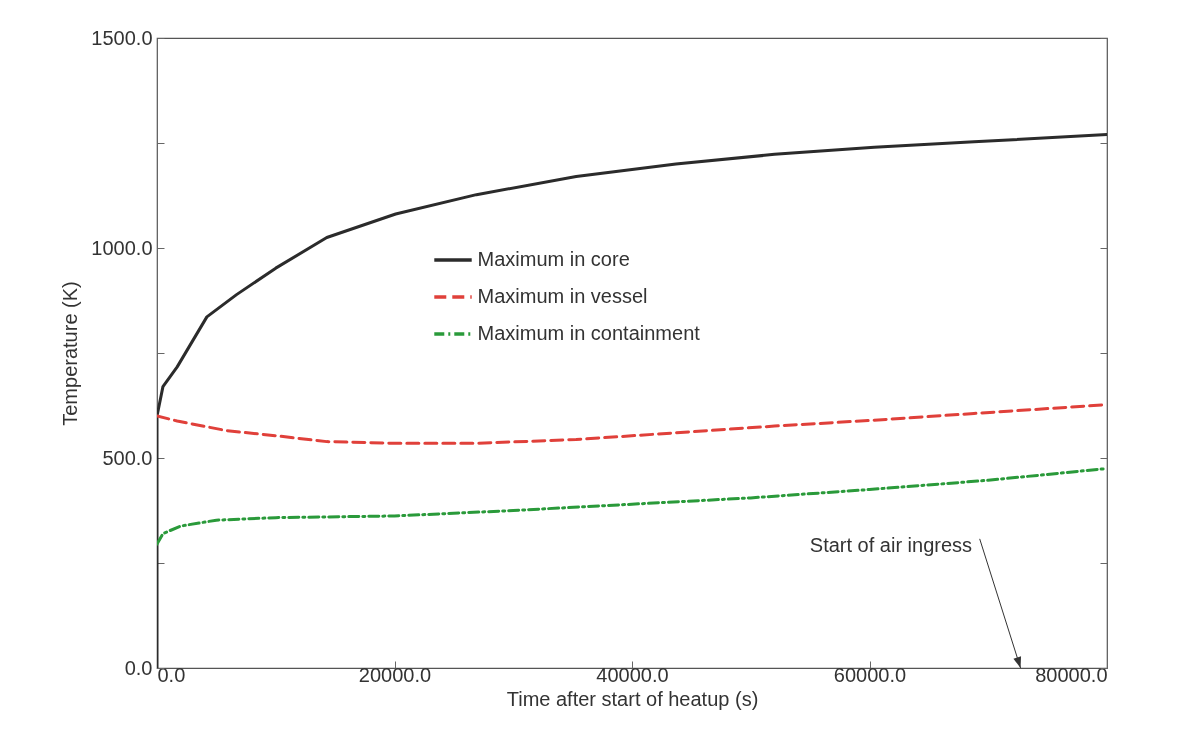 This screenshot has width=1191, height=755. Describe the element at coordinates (122, 247) in the screenshot. I see `y-tick-label: 1000.0` at that location.